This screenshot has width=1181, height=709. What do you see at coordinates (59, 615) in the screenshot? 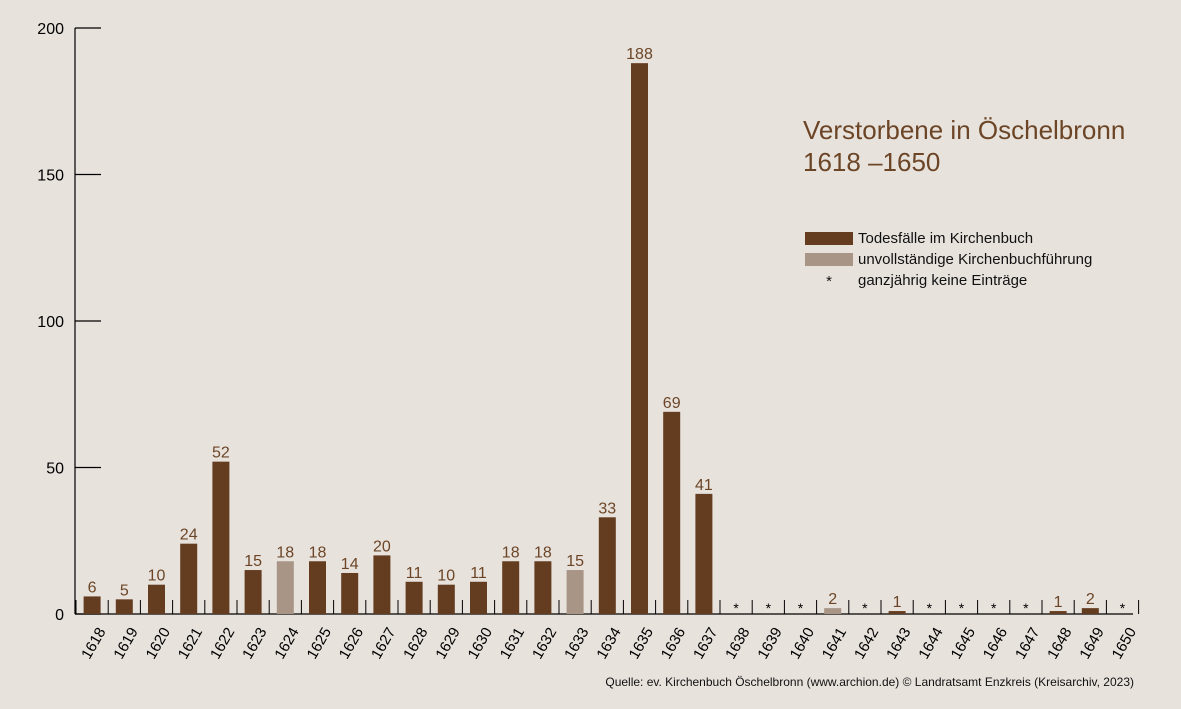
I see `y-tick-label: 0` at bounding box center [59, 615].